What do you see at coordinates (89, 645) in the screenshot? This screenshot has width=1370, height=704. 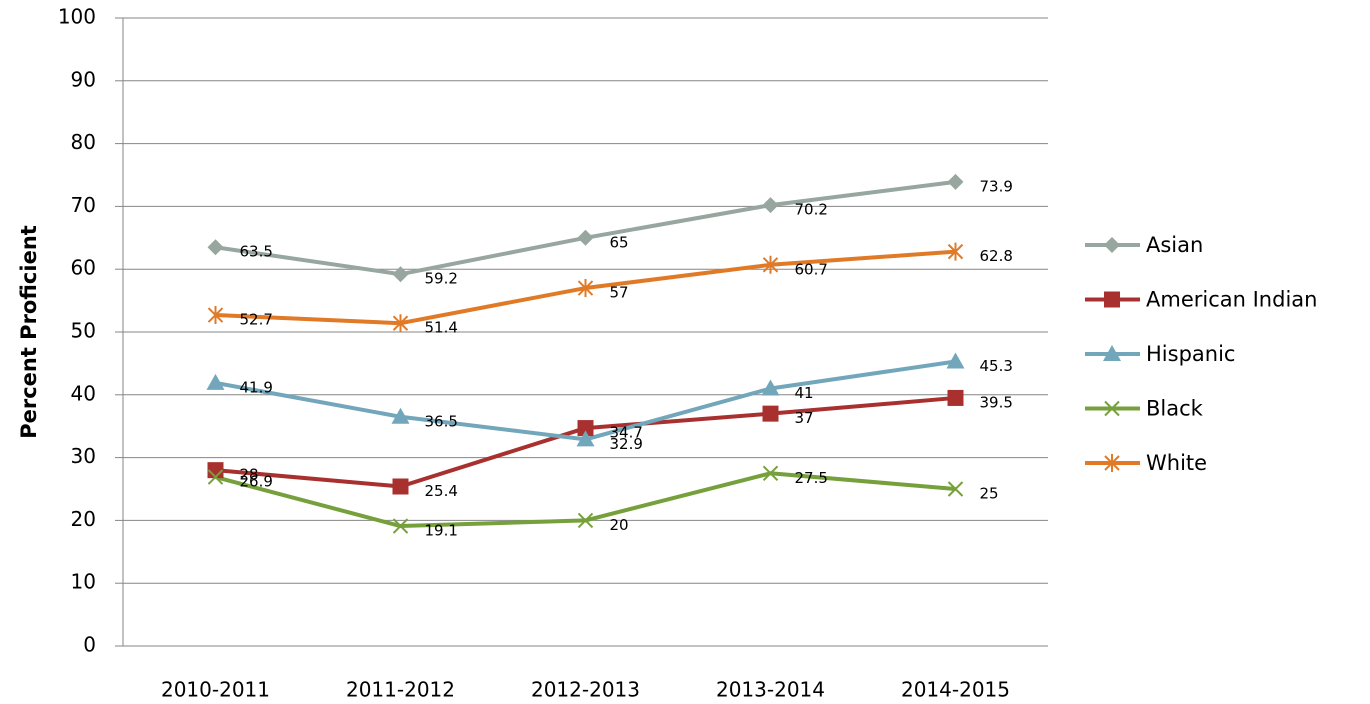 I see `y-tick-label: 0` at bounding box center [89, 645].